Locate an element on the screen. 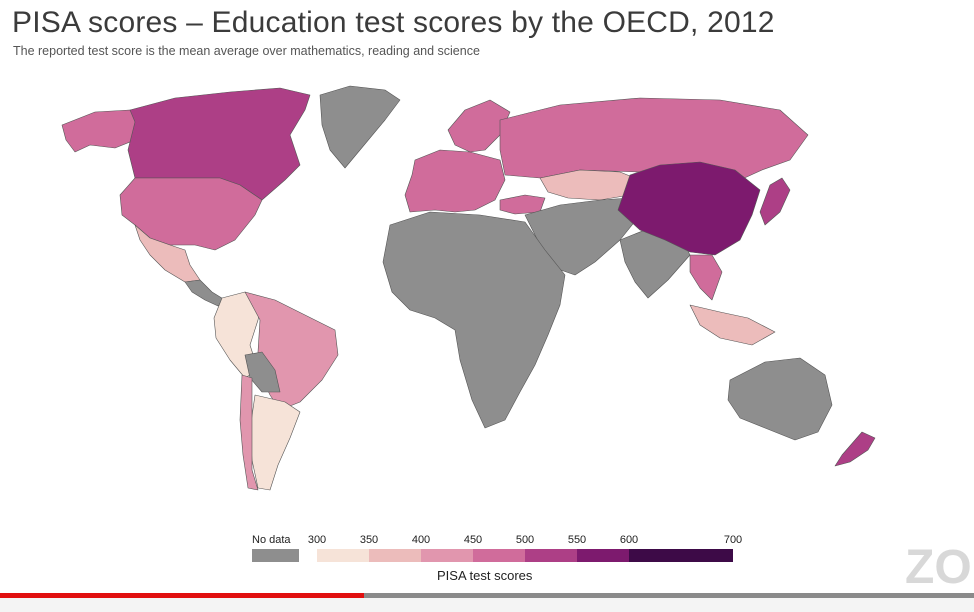 The height and width of the screenshot is (612, 974). region-greenland is located at coordinates (360, 127).